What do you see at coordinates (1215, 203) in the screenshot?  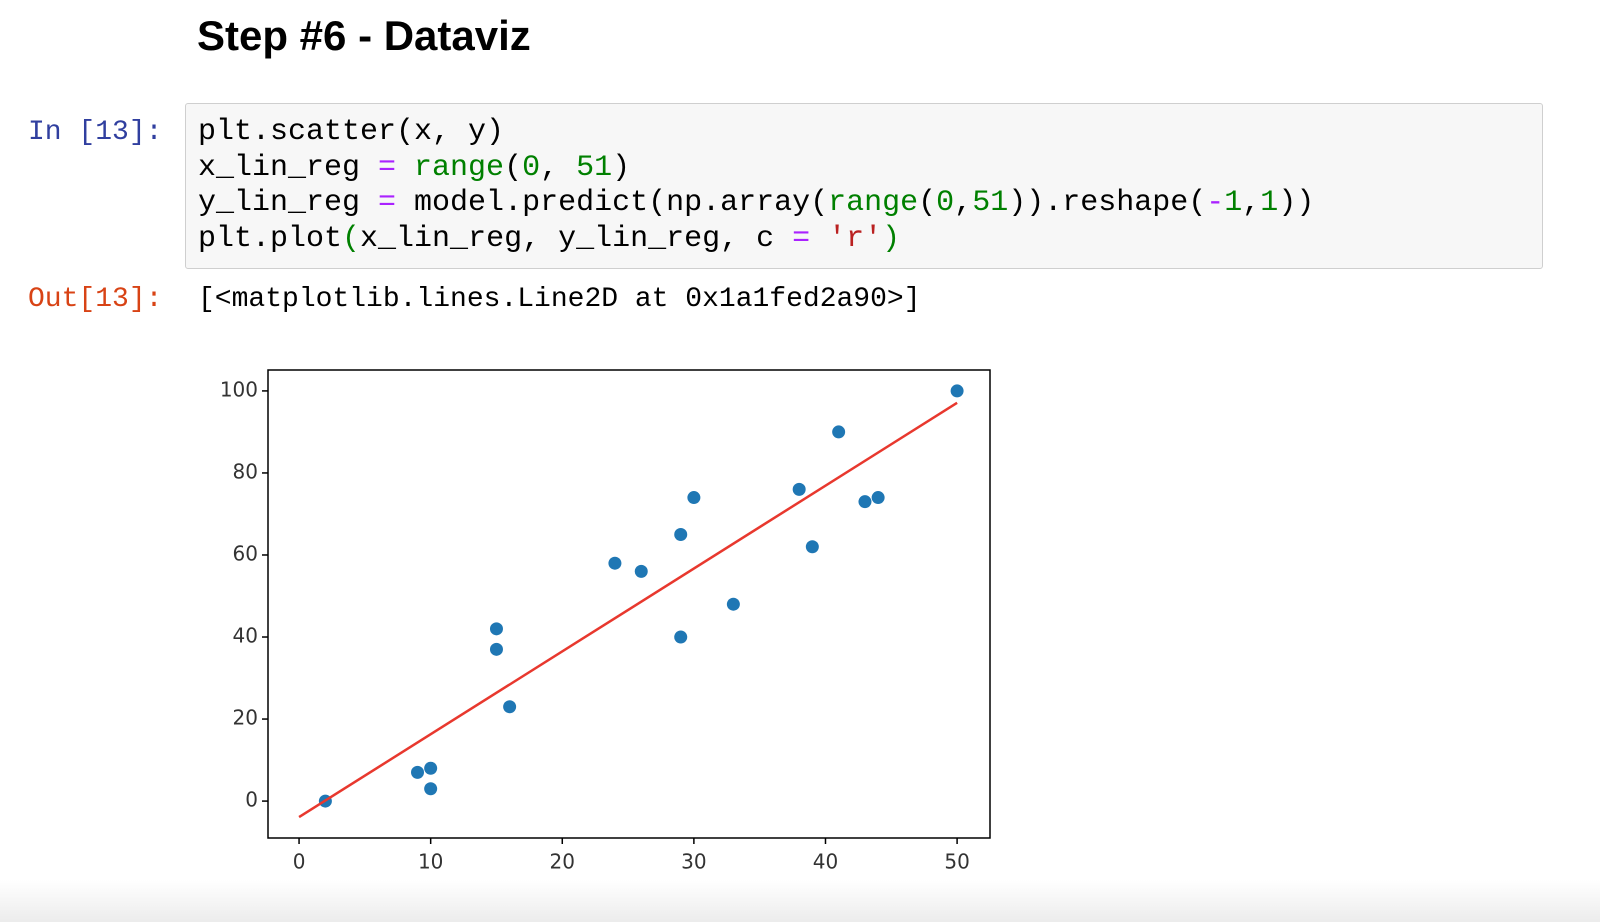 I see `code-token: -` at bounding box center [1215, 203].